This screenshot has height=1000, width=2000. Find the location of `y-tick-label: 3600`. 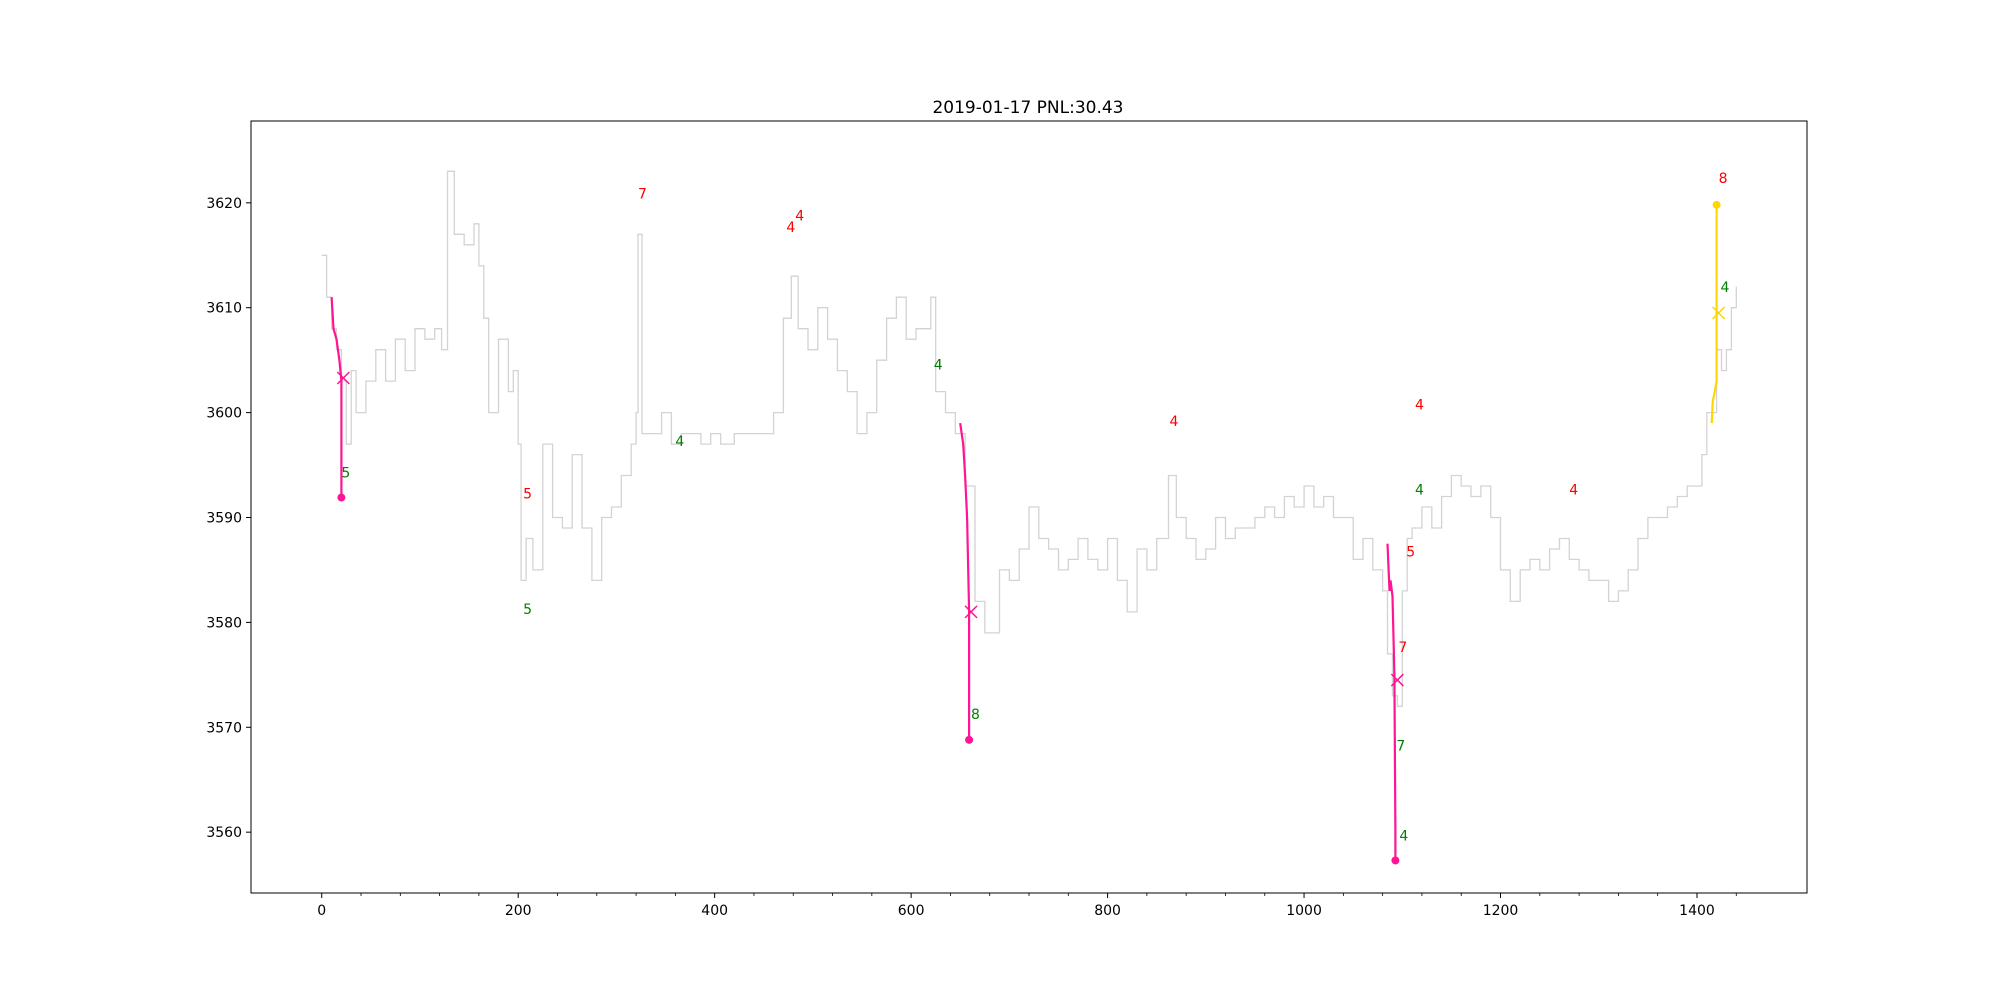

y-tick-label: 3600 is located at coordinates (224, 414).